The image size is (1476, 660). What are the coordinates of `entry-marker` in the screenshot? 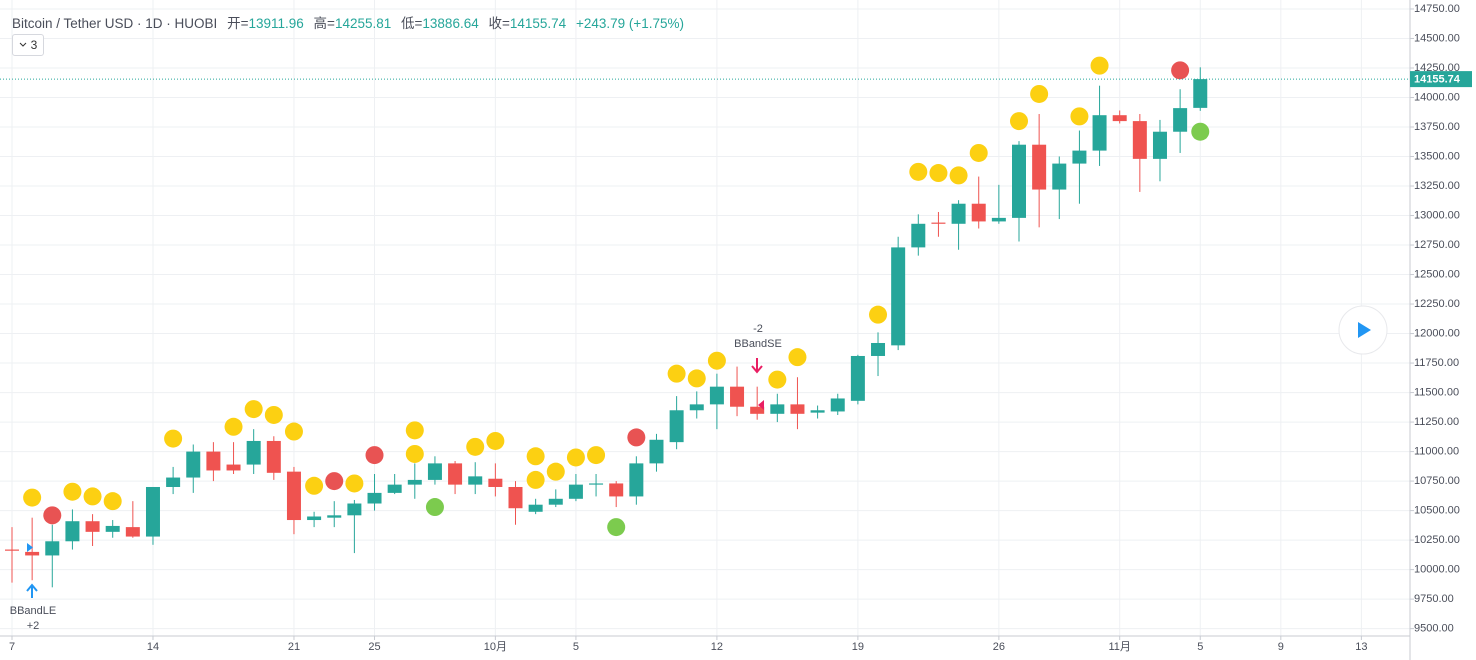 It's located at (30, 547).